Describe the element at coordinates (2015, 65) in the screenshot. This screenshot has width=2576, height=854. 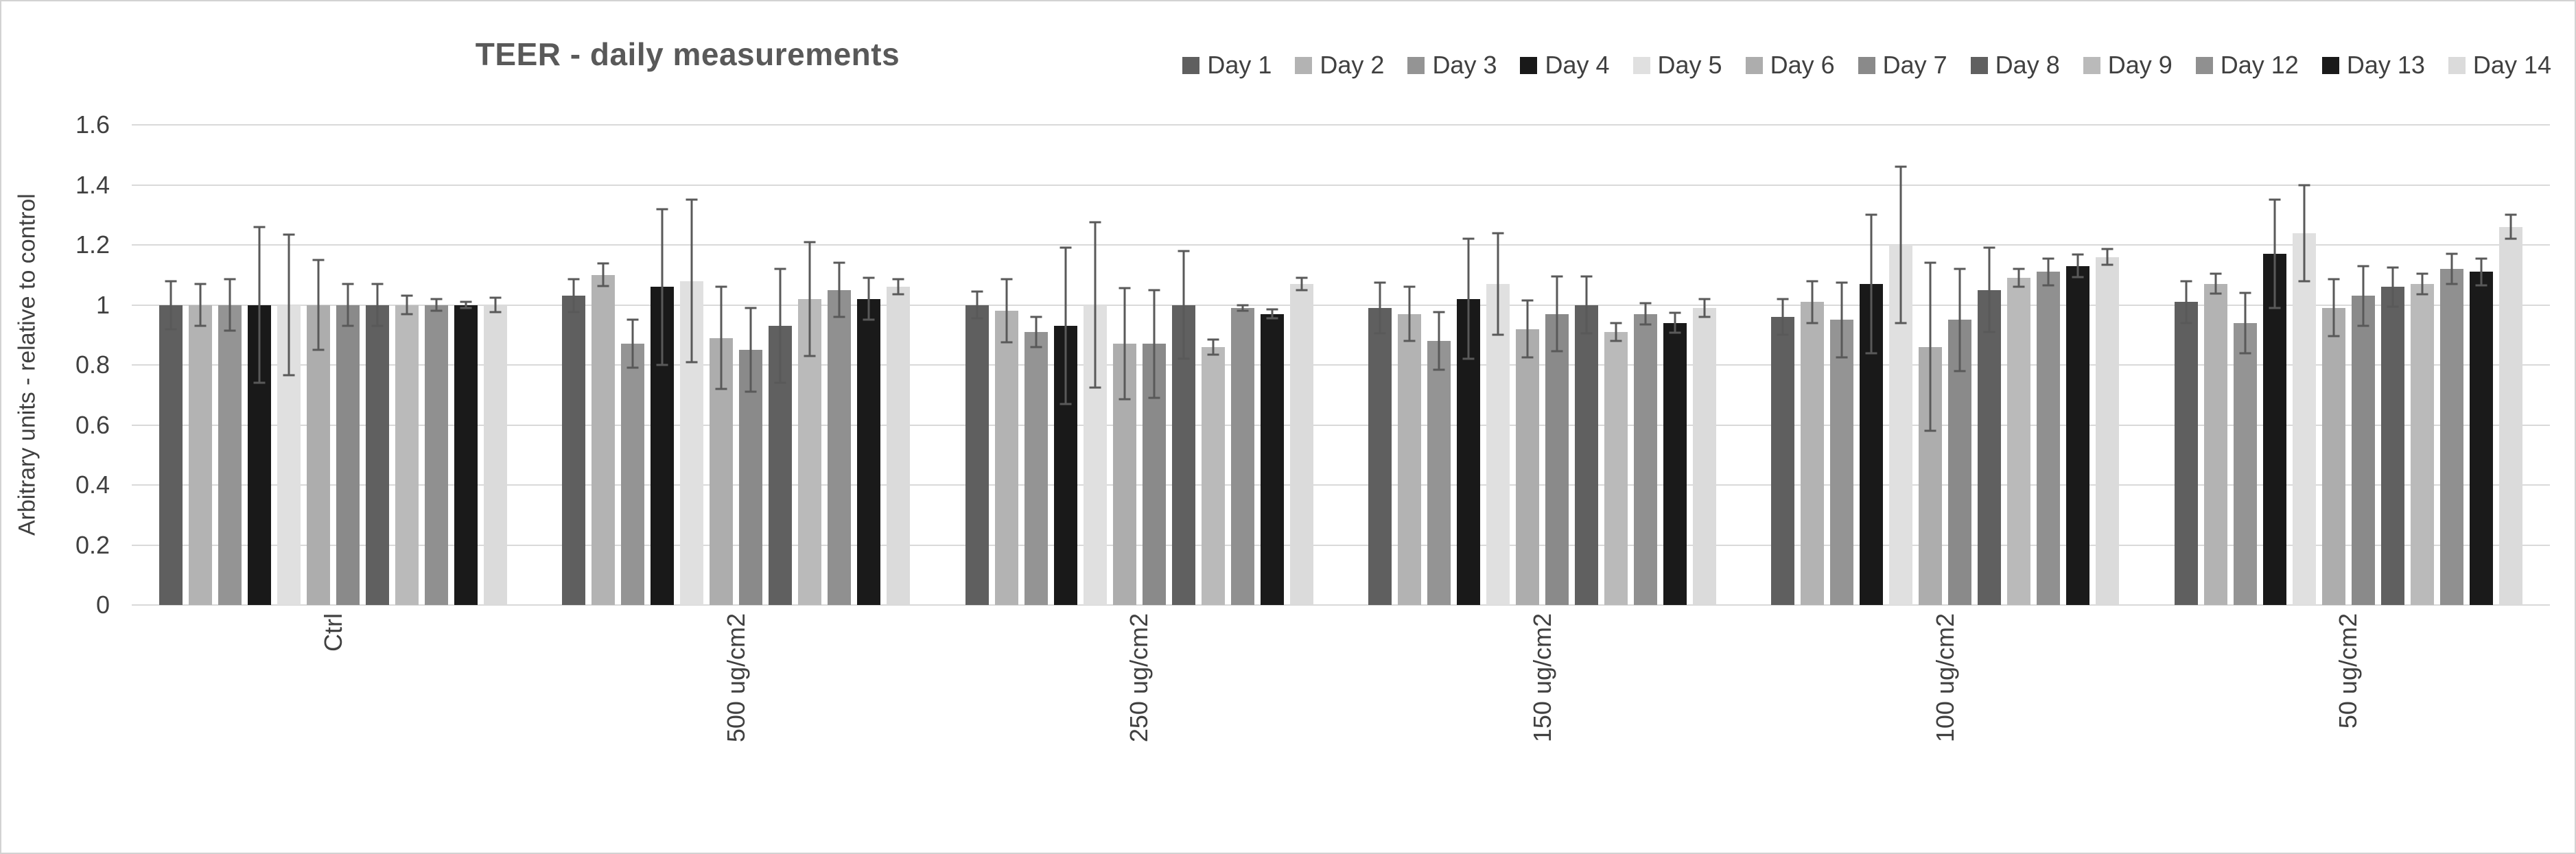
I see `legend-item-day-8: Day 8` at that location.